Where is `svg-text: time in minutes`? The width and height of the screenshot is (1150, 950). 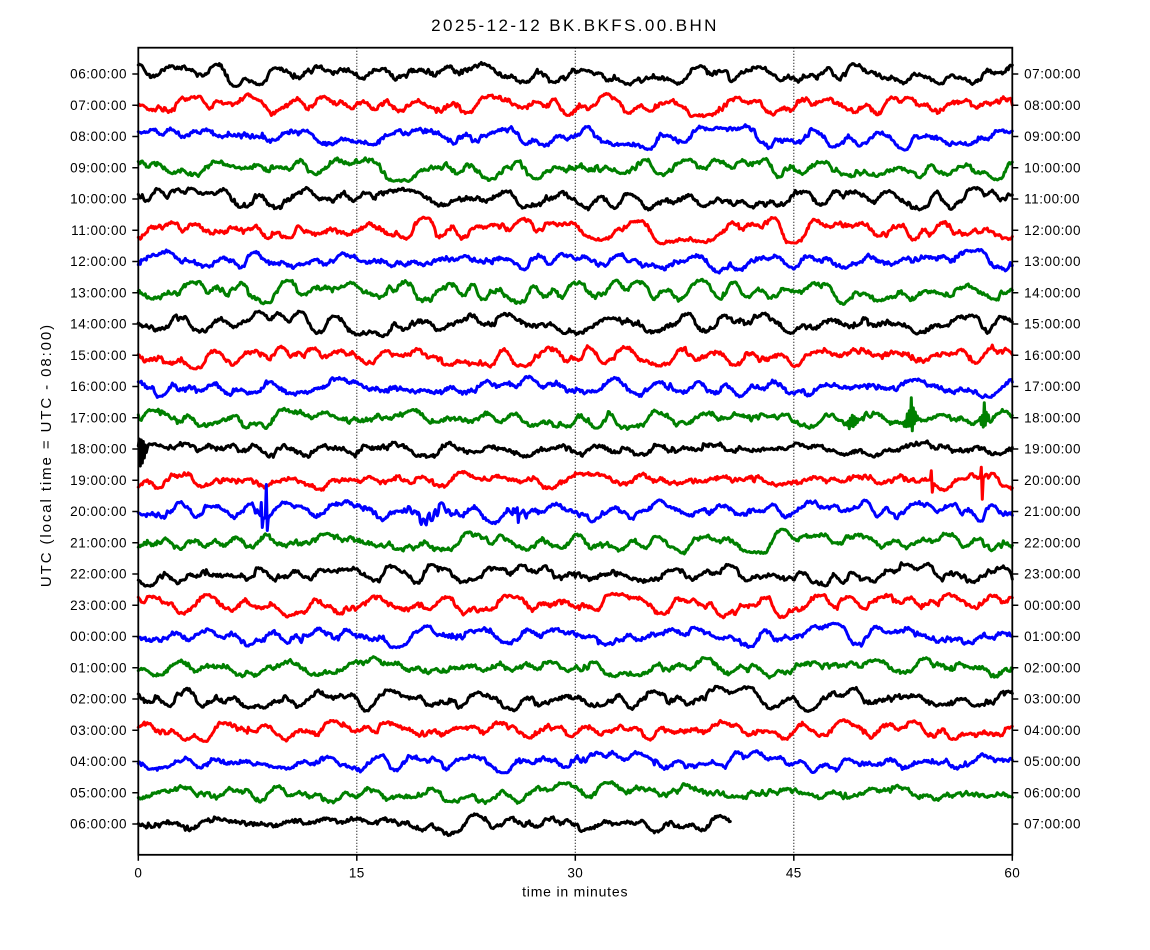
svg-text: time in minutes is located at coordinates (575, 892).